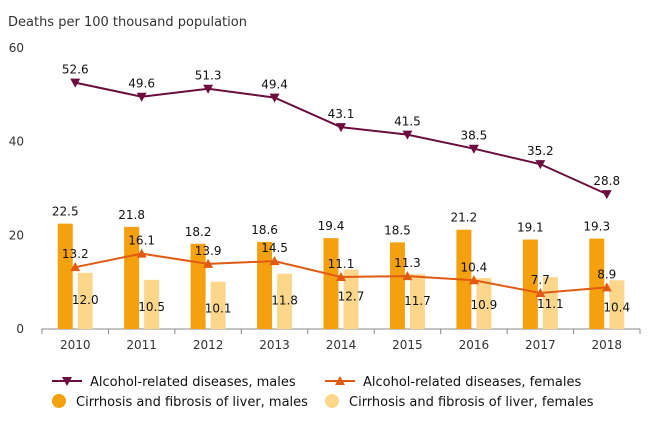 This screenshot has height=433, width=650. Describe the element at coordinates (331, 283) in the screenshot. I see `bar-cirrhosis-males-2014` at that location.